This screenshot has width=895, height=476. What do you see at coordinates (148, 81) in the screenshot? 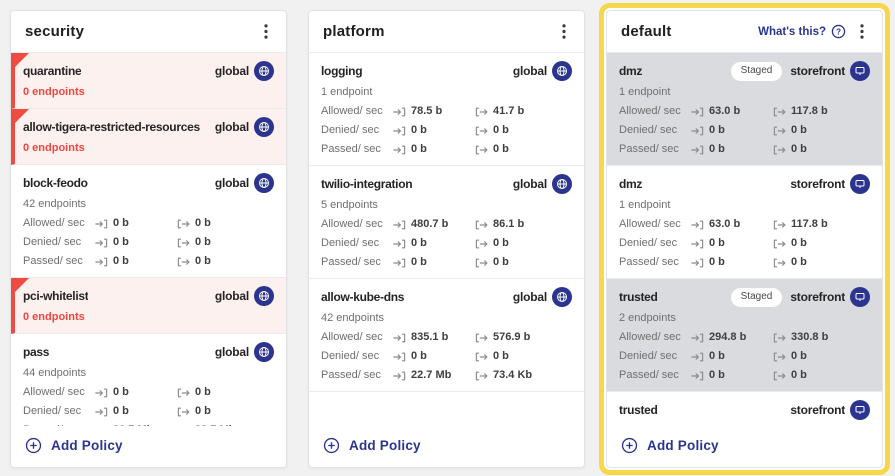
I see `policy-card: quarantine global 0 endpoints` at bounding box center [148, 81].